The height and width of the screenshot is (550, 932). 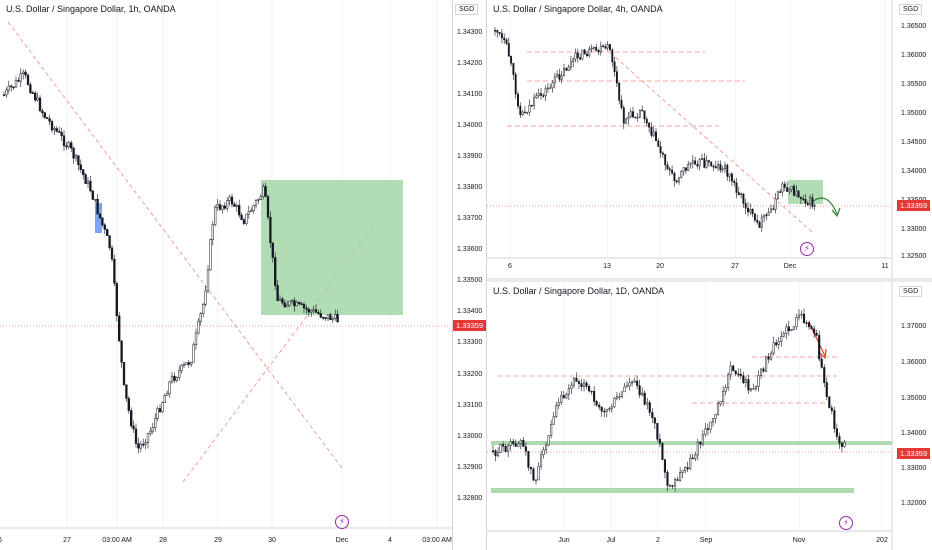 I want to click on y-axis-tick-label: 1.32800, so click(x=469, y=498).